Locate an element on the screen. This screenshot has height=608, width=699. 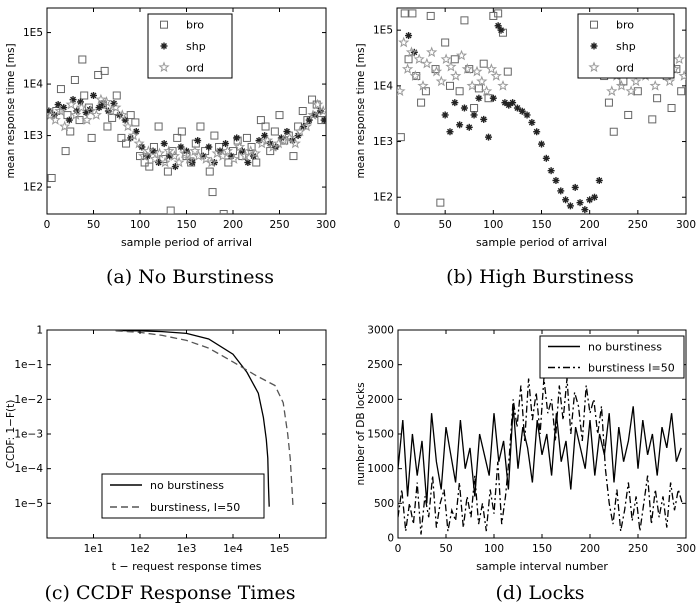
legend-label: burstiness, I=50 is located at coordinates (195, 507).